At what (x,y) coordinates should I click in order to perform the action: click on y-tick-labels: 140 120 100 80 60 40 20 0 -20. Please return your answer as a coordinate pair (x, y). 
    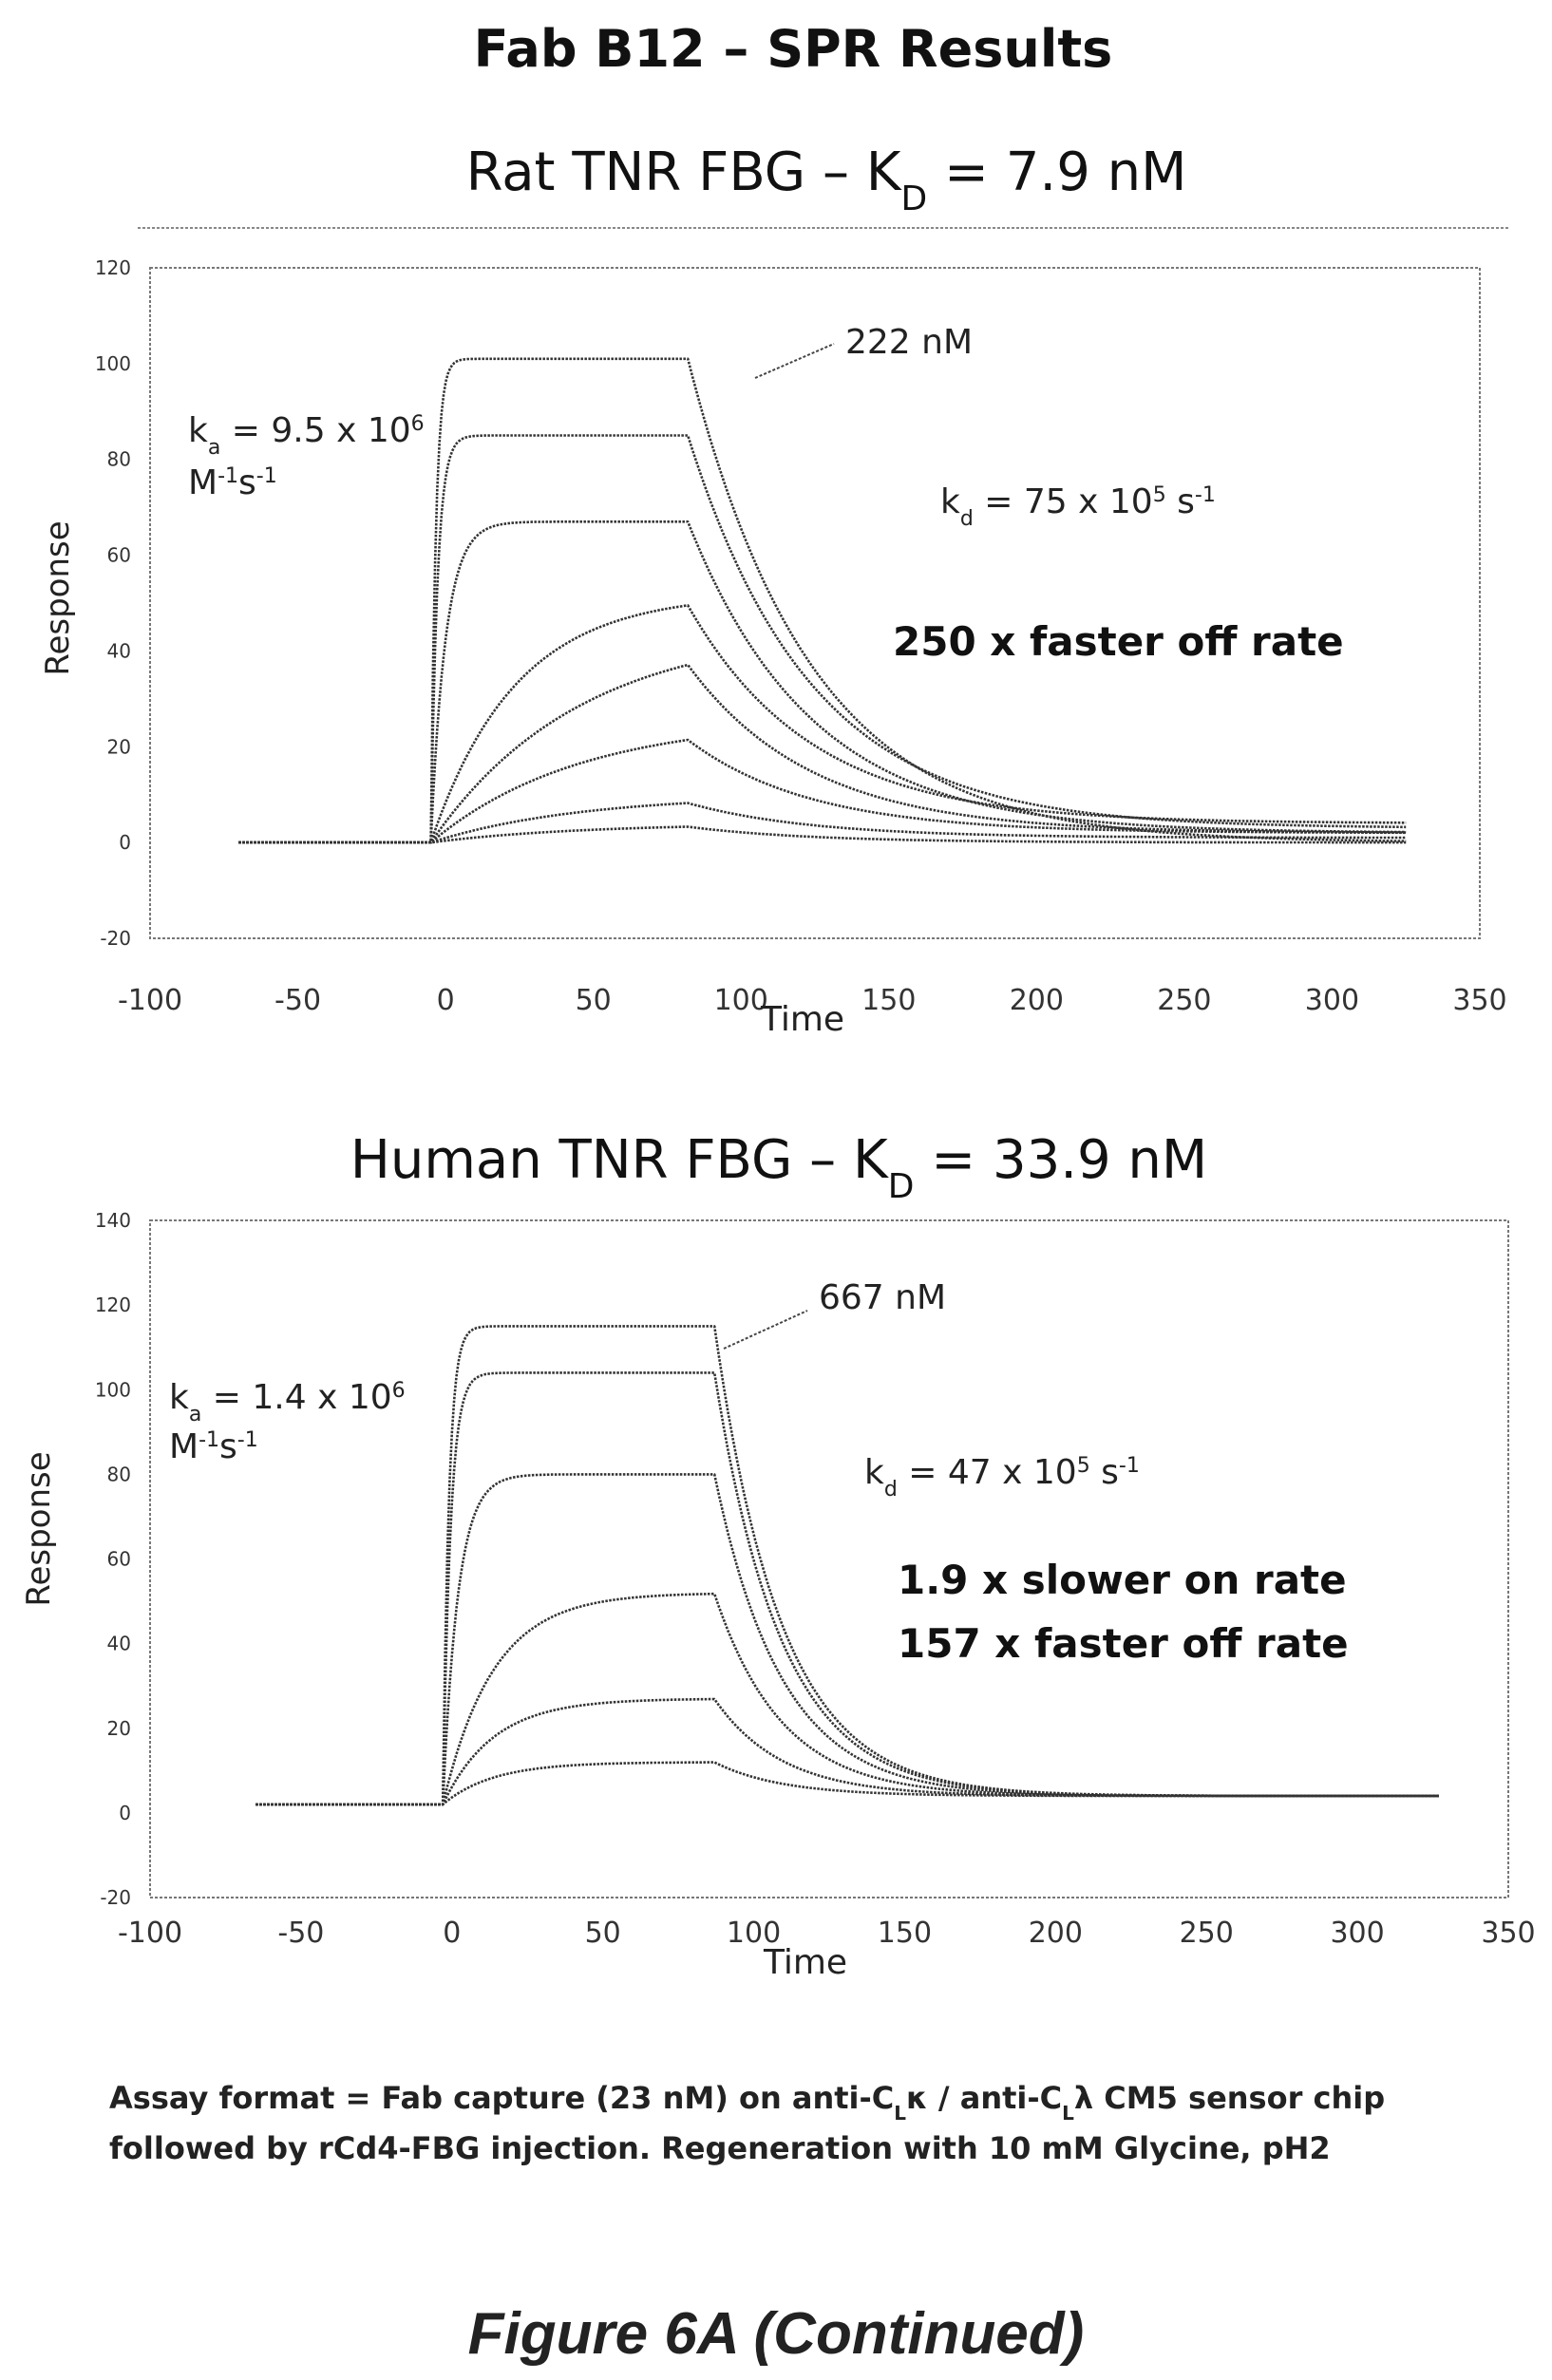
    Looking at the image, I should click on (113, 1559).